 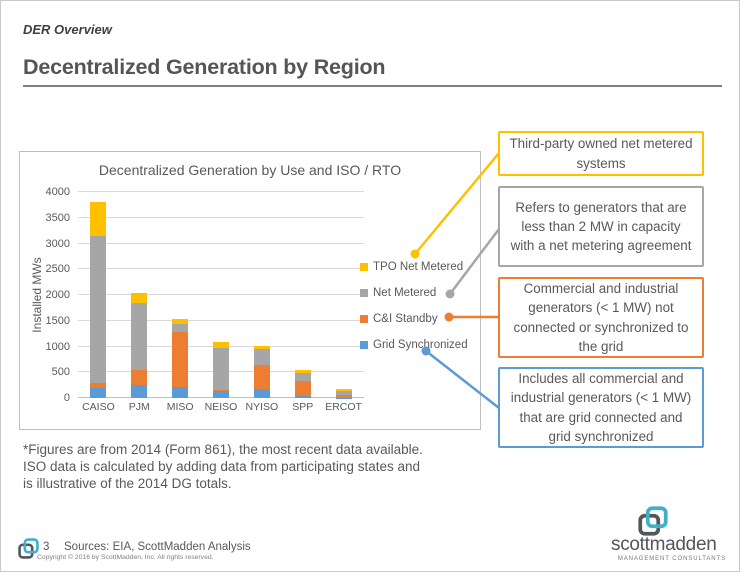 I want to click on bars, so click(x=221, y=295).